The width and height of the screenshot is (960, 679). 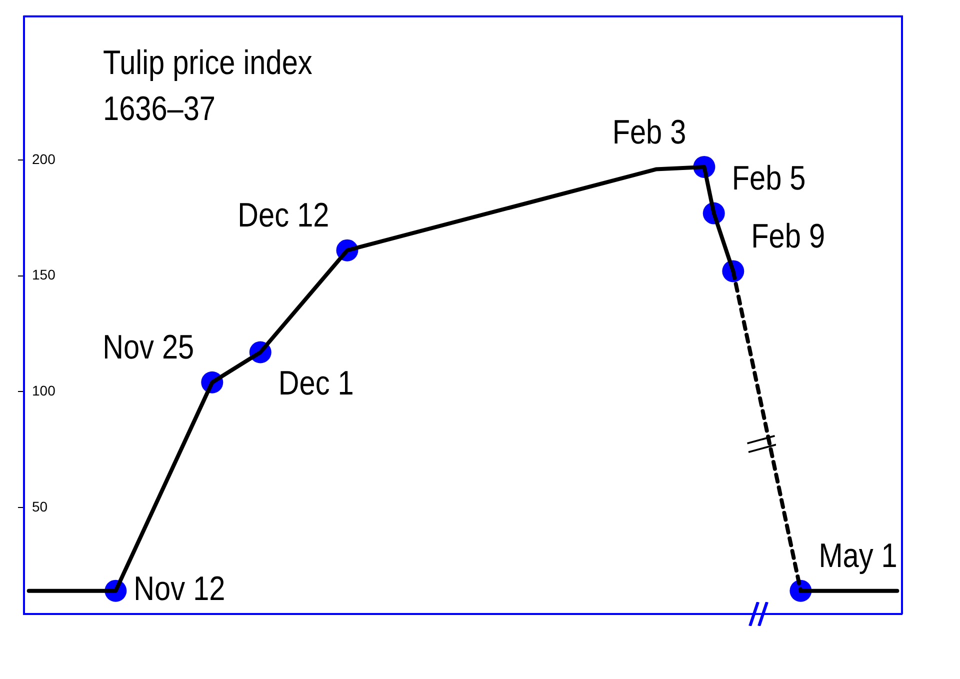 What do you see at coordinates (316, 382) in the screenshot?
I see `annotation: Dec 1` at bounding box center [316, 382].